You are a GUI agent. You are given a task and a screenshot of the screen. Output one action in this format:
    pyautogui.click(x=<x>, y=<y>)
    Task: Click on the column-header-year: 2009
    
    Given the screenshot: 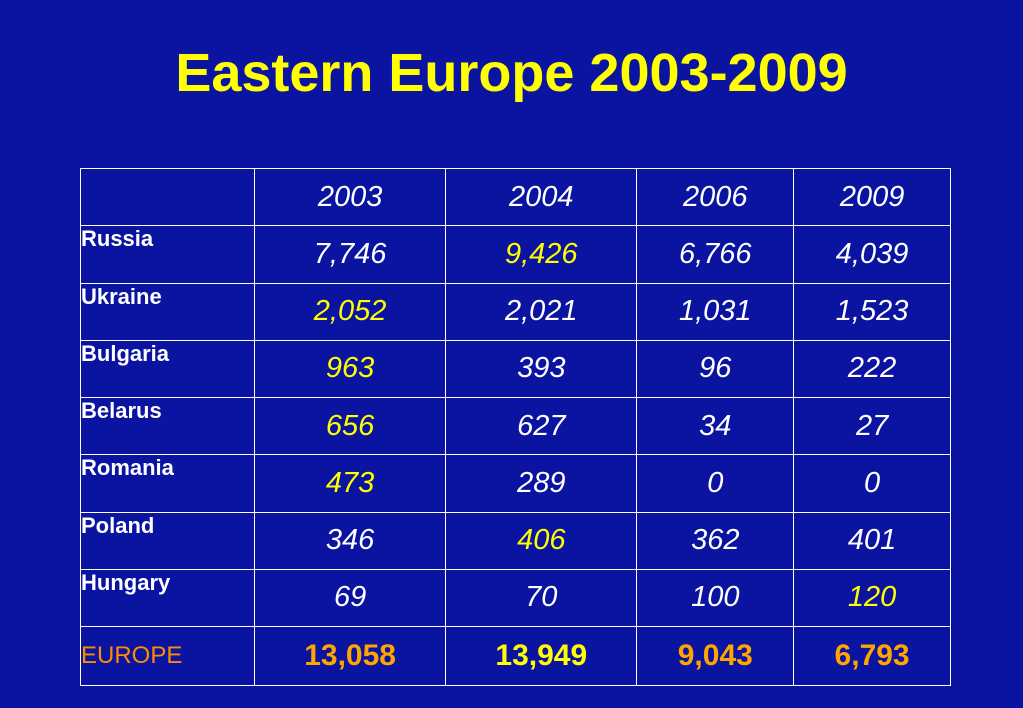 What is the action you would take?
    pyautogui.click(x=872, y=197)
    